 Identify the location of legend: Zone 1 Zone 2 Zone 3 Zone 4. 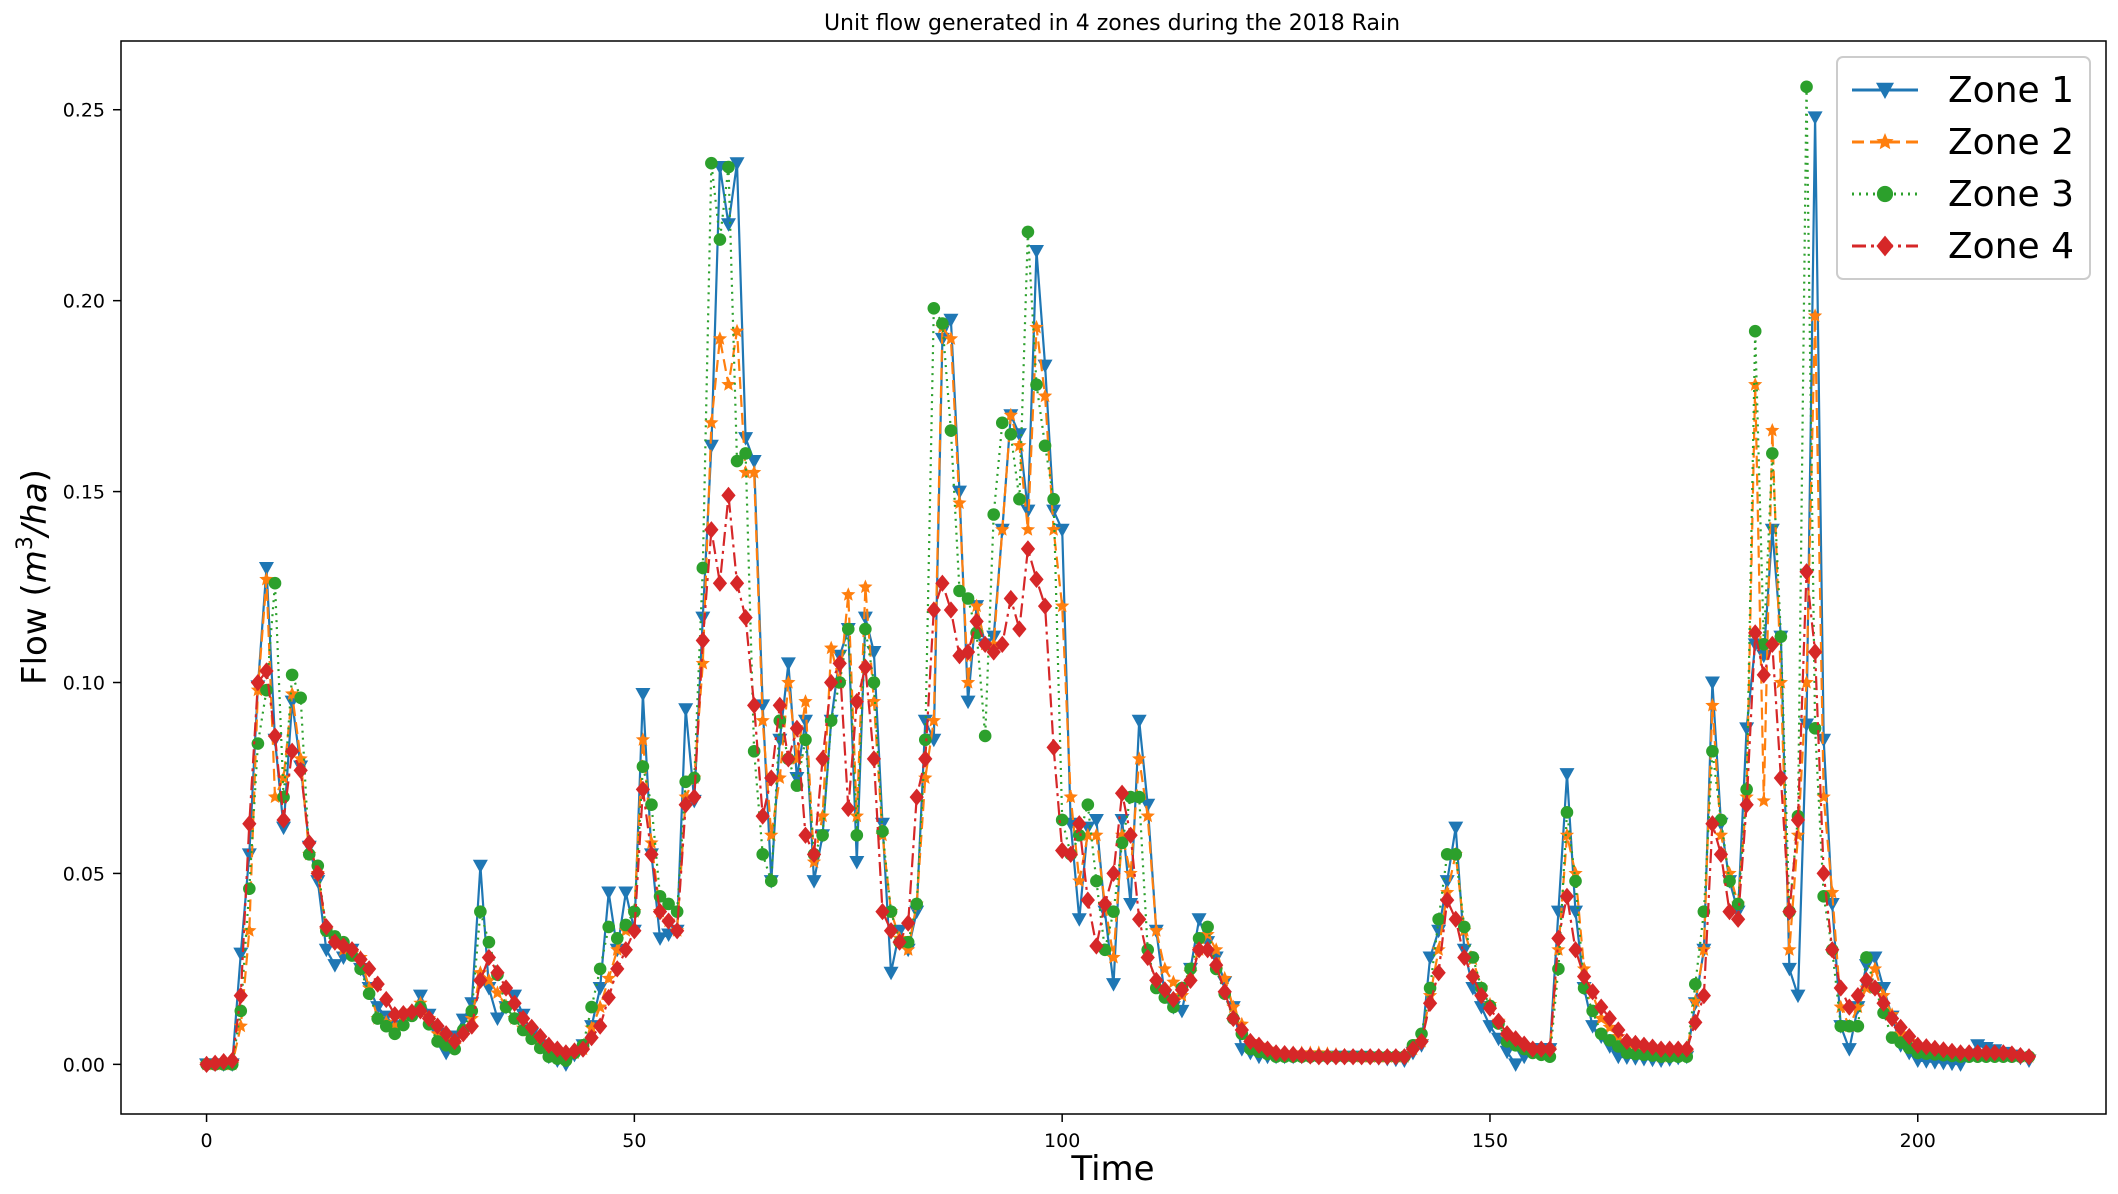
(1963, 168).